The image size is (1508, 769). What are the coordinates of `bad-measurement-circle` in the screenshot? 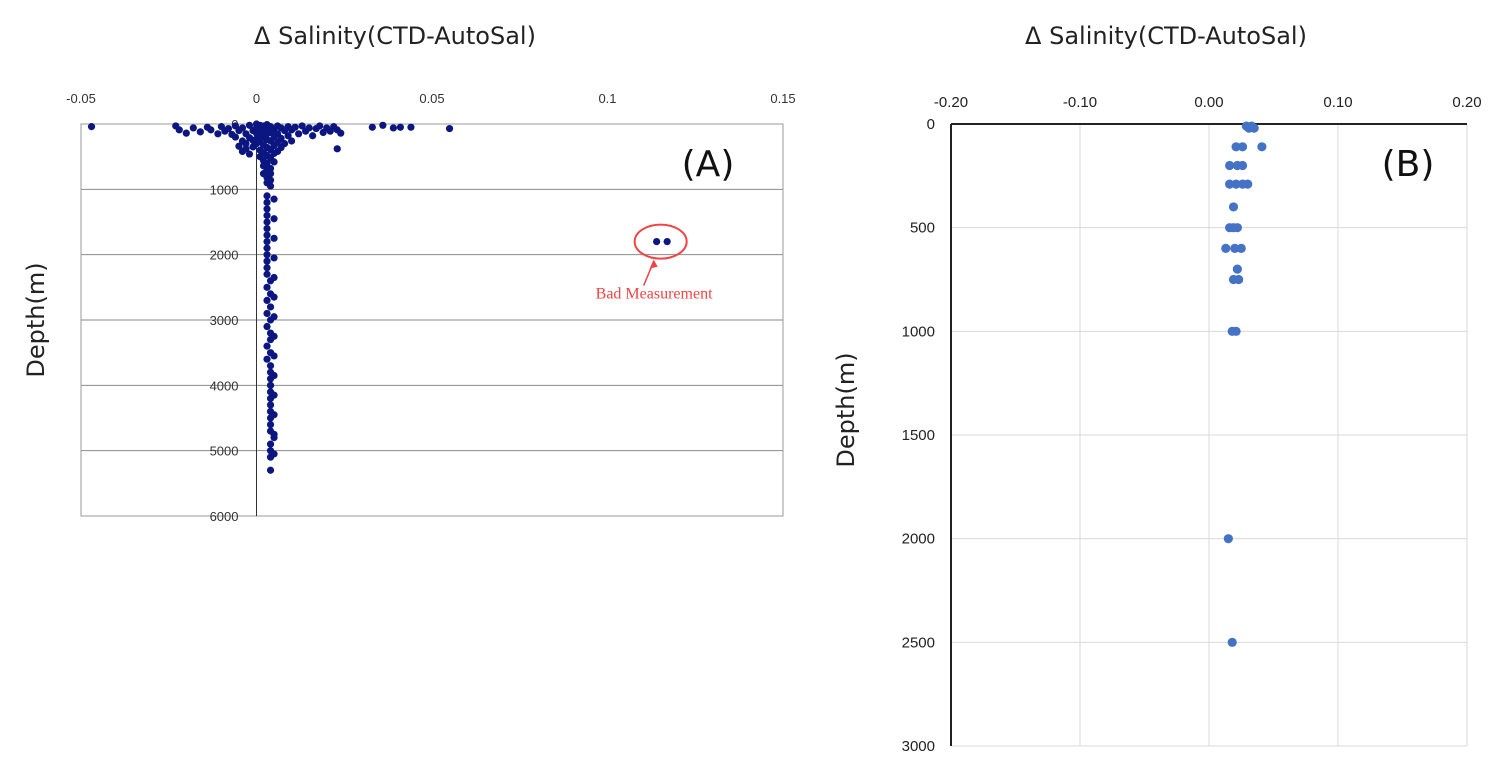 It's located at (660, 241).